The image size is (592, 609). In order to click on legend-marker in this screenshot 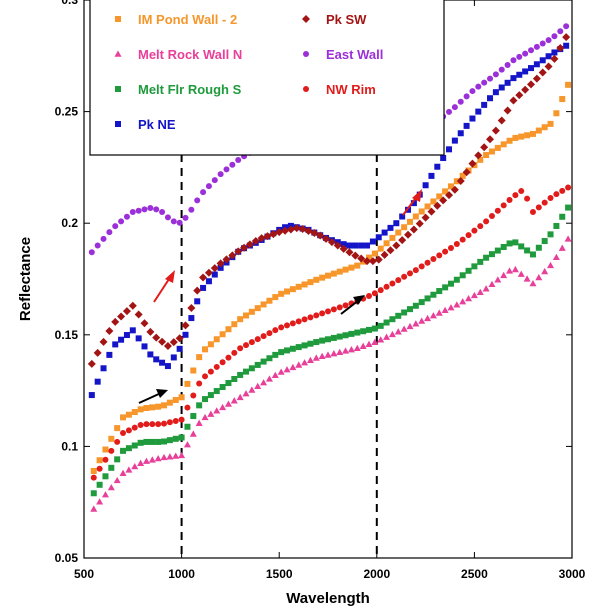, I will do `click(306, 89)`.